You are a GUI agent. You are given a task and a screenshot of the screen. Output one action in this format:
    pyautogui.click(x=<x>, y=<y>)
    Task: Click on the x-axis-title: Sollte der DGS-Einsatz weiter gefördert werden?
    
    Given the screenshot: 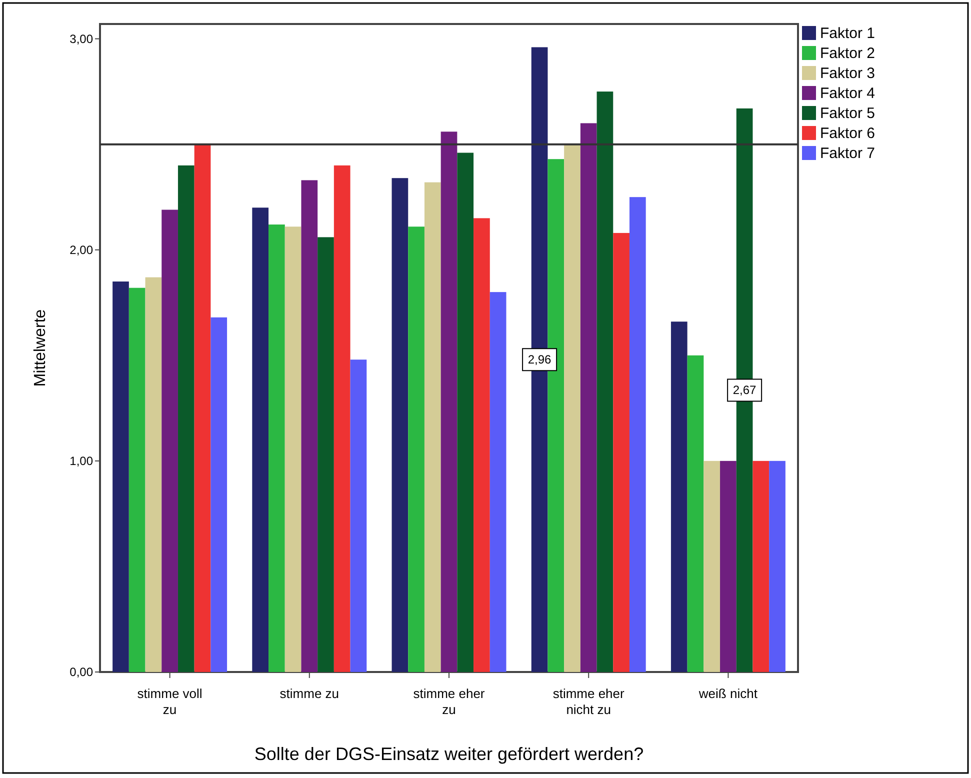 What is the action you would take?
    pyautogui.click(x=449, y=754)
    